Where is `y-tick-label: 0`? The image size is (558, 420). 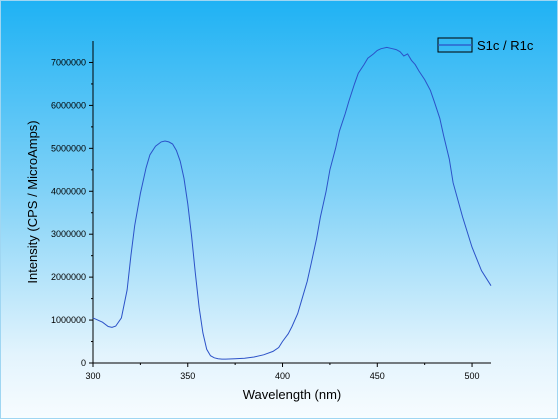 y-tick-label: 0 is located at coordinates (83, 363).